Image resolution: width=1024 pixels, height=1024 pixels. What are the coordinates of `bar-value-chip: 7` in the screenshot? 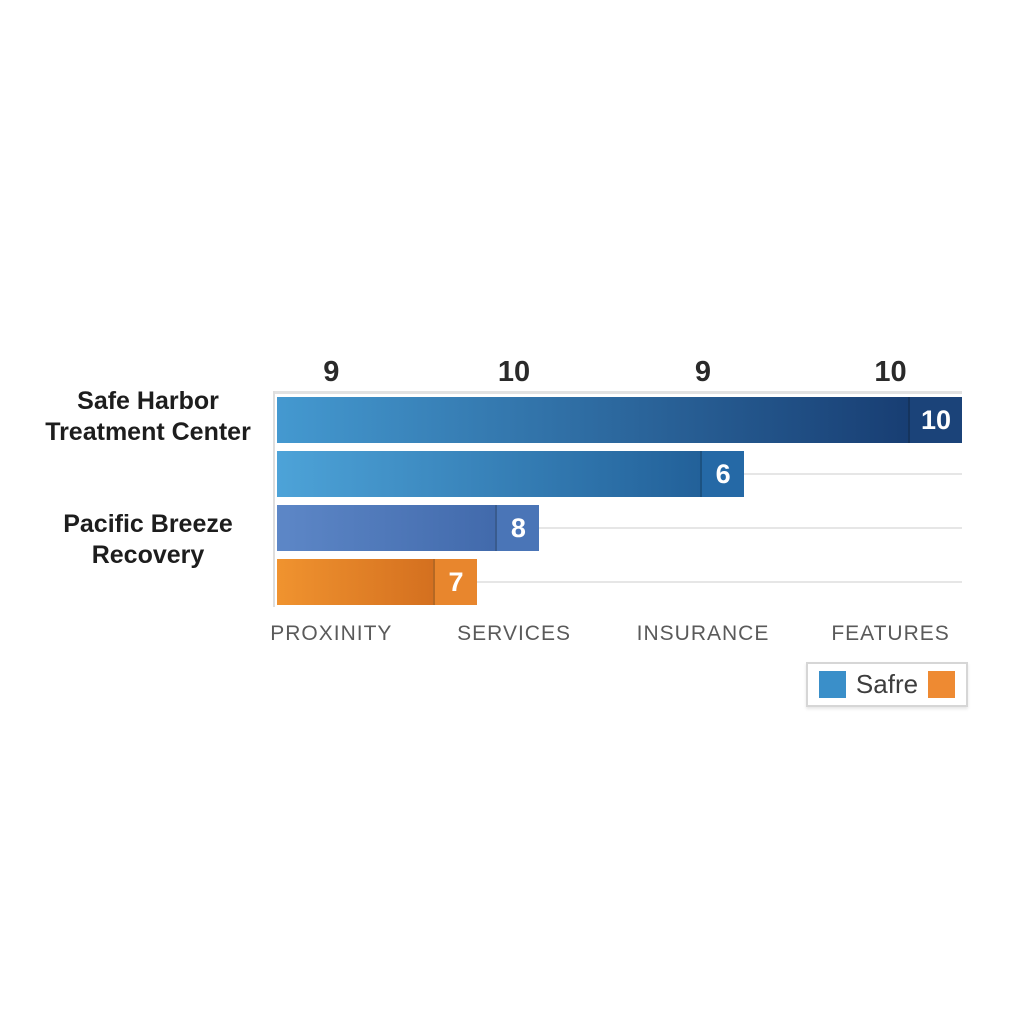 It's located at (455, 582).